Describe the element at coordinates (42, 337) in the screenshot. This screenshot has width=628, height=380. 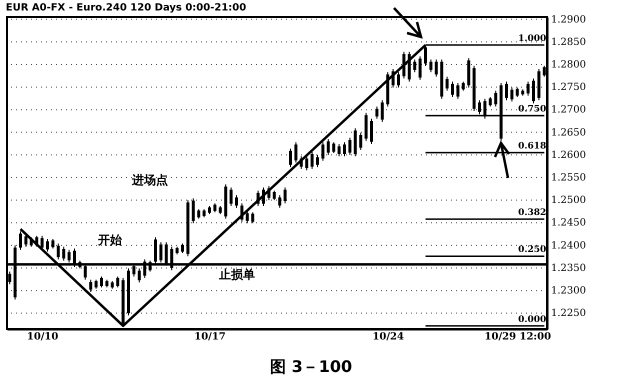
I see `x-tick-label: 10/10` at that location.